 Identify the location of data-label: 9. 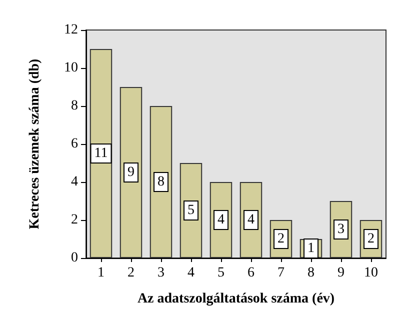
(131, 172).